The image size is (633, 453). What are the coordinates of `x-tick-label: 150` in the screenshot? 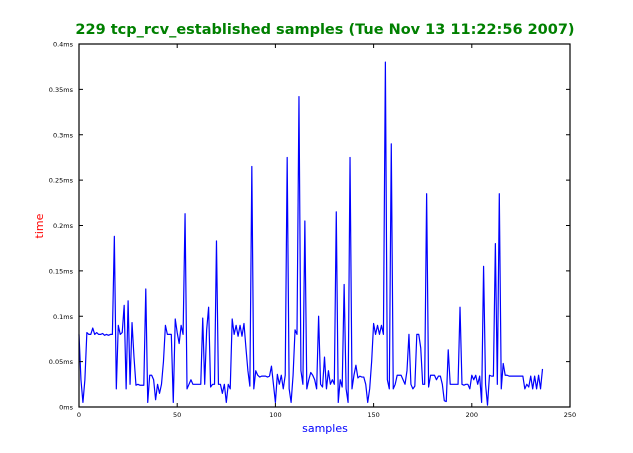 It's located at (373, 415).